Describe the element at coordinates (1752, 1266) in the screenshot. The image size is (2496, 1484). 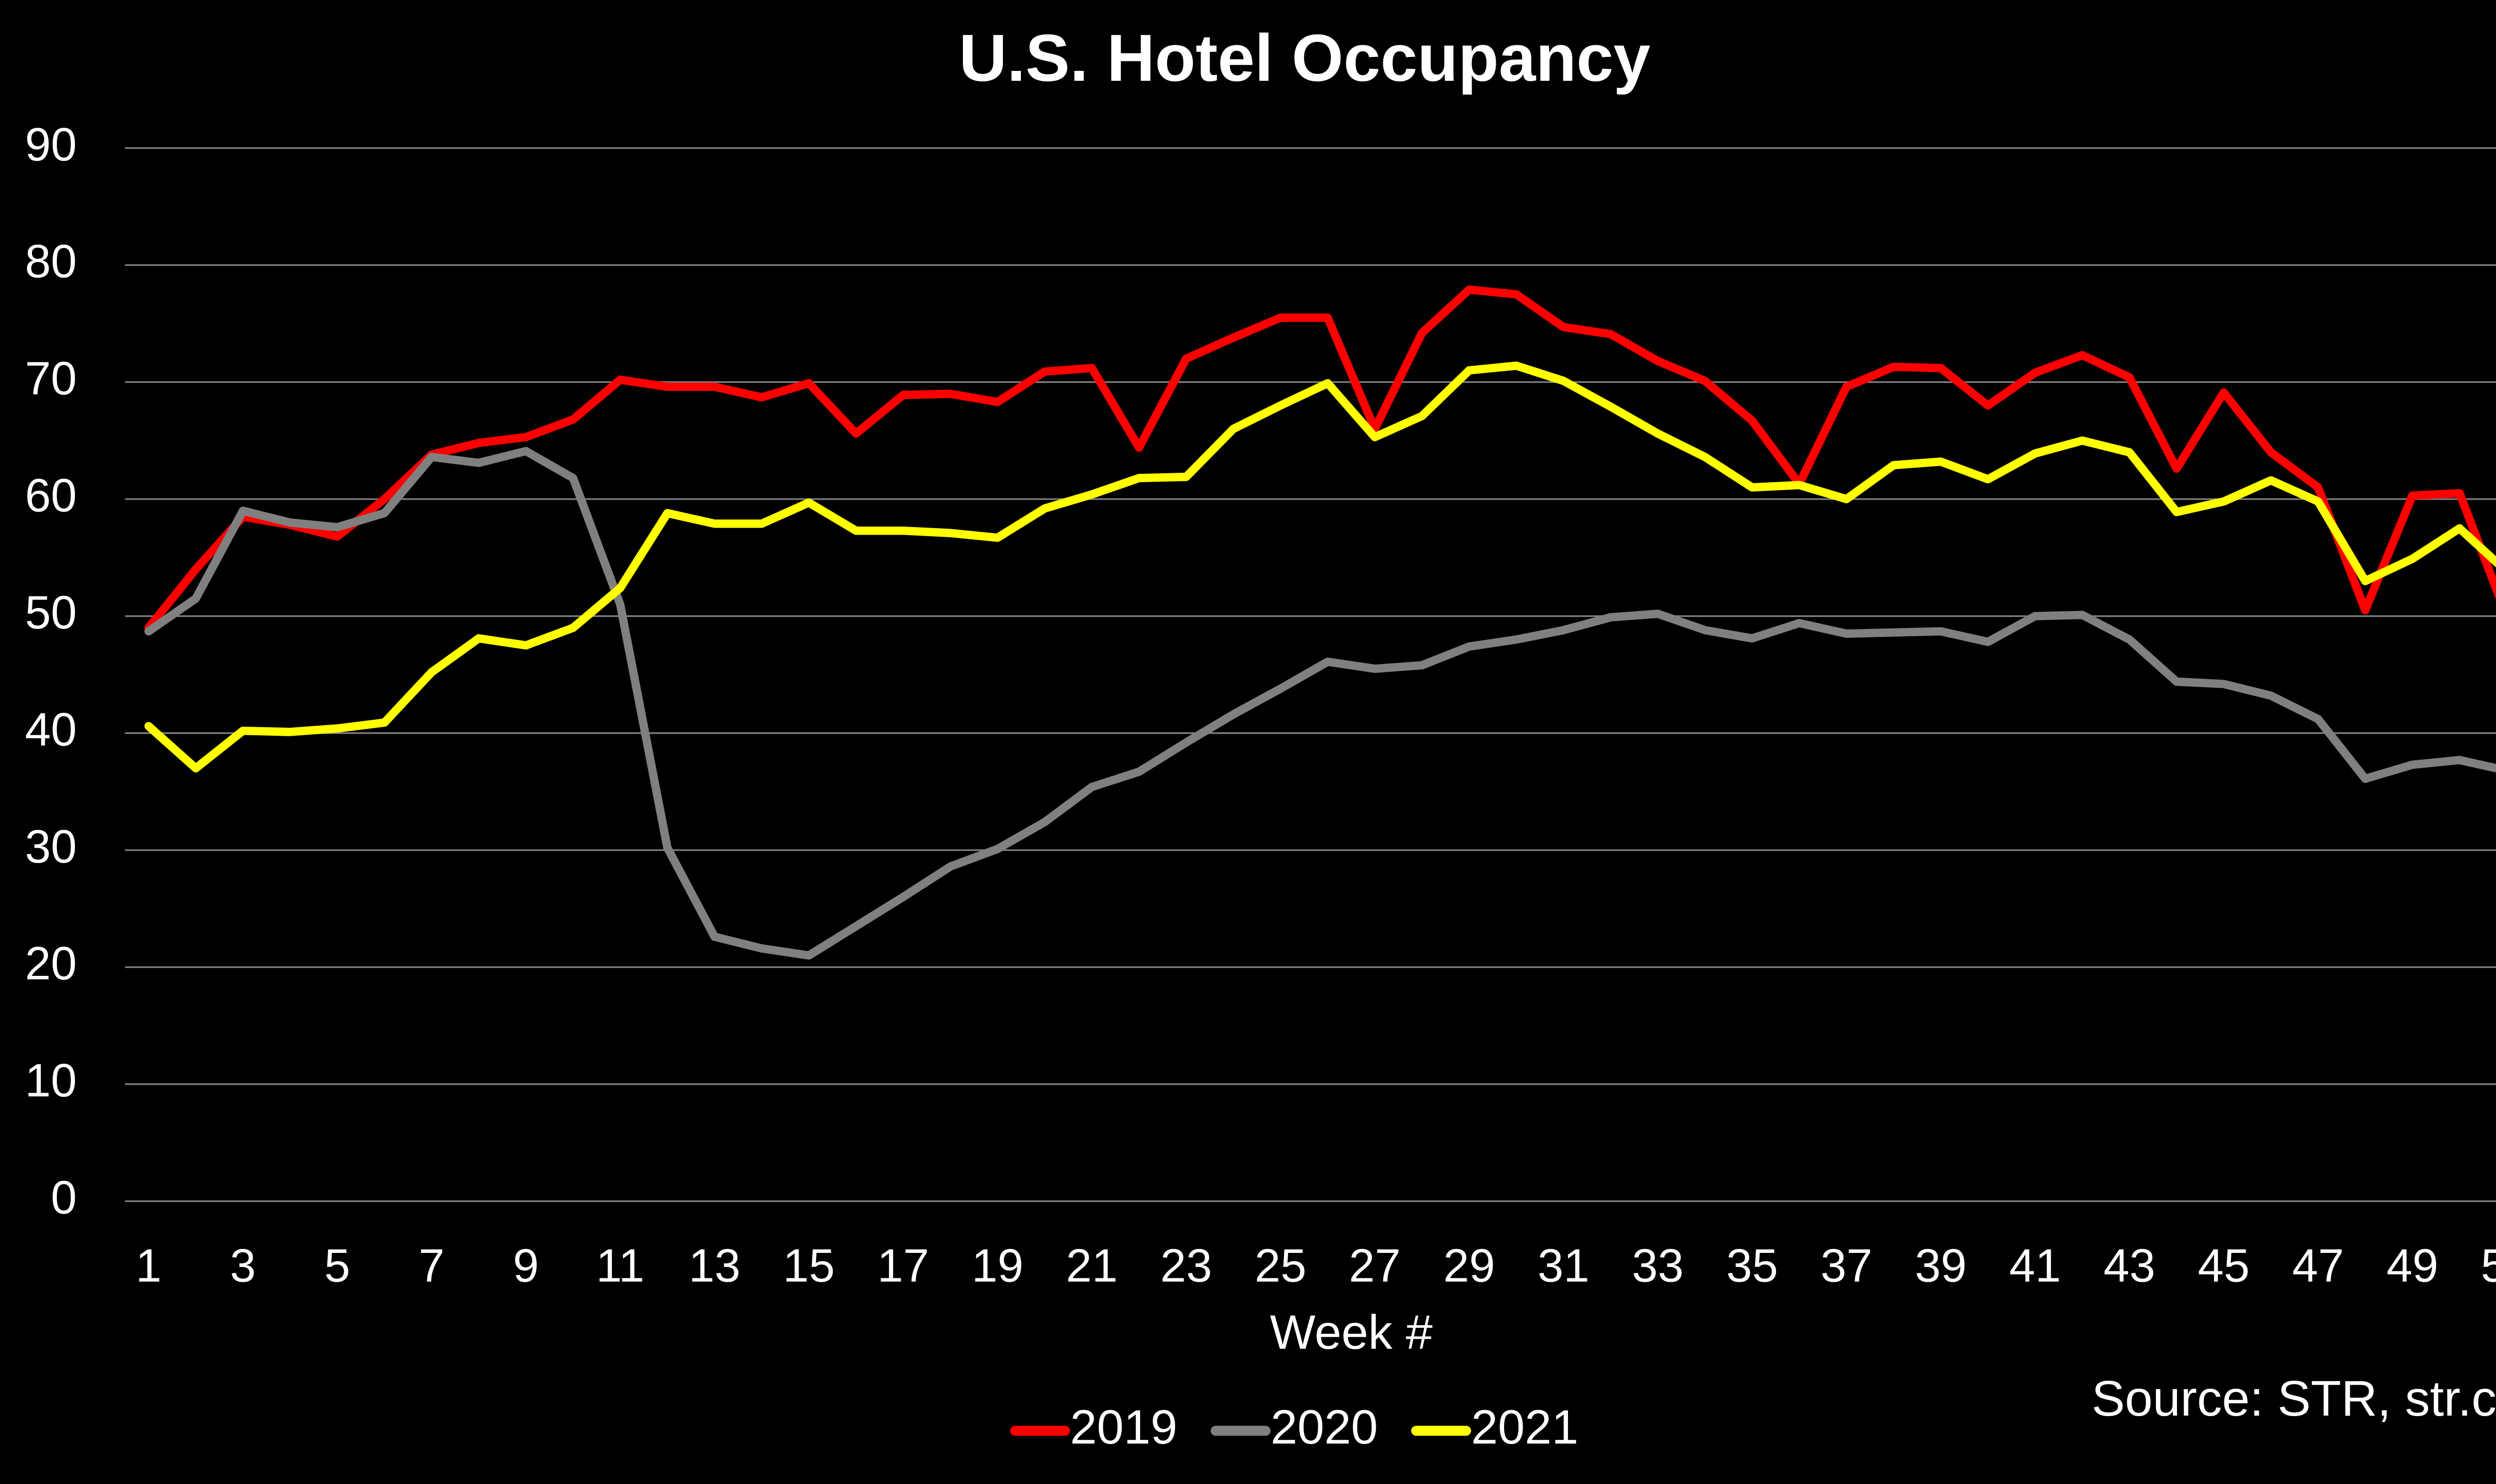
I see `x-tick-label: 35` at that location.